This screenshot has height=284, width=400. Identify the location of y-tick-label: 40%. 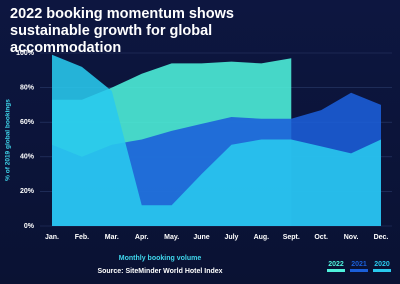
(27, 157).